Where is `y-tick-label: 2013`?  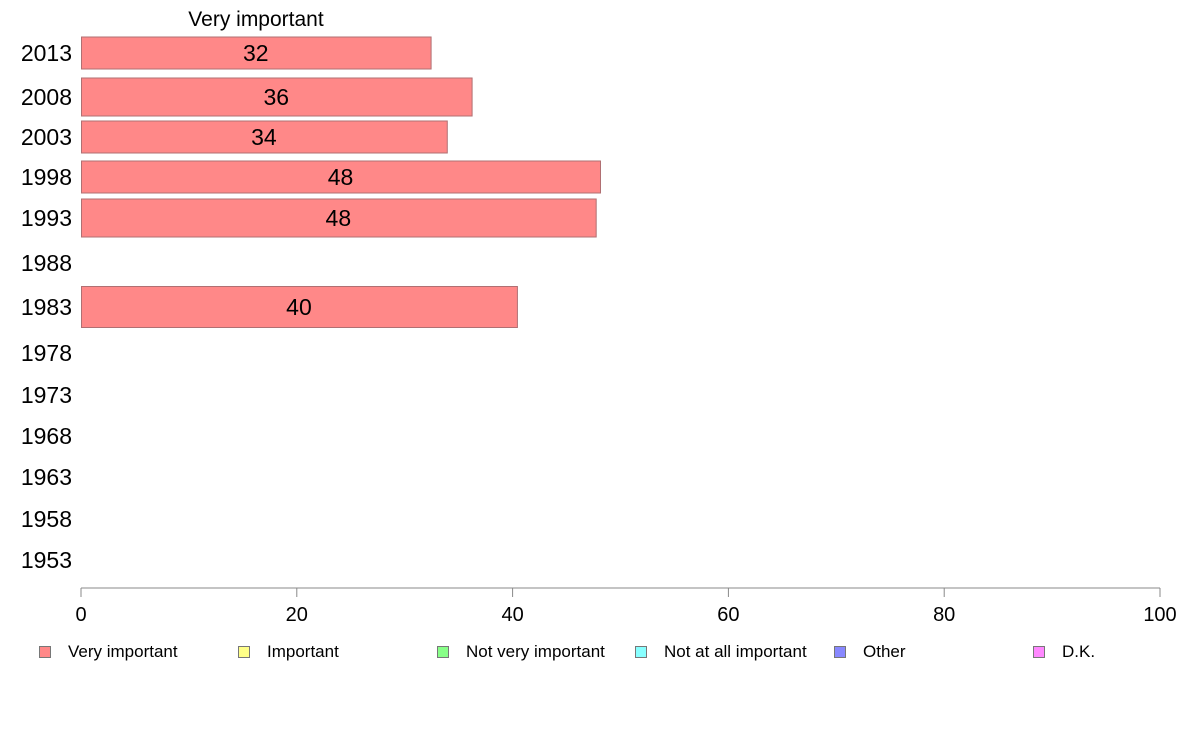
y-tick-label: 2013 is located at coordinates (46, 53).